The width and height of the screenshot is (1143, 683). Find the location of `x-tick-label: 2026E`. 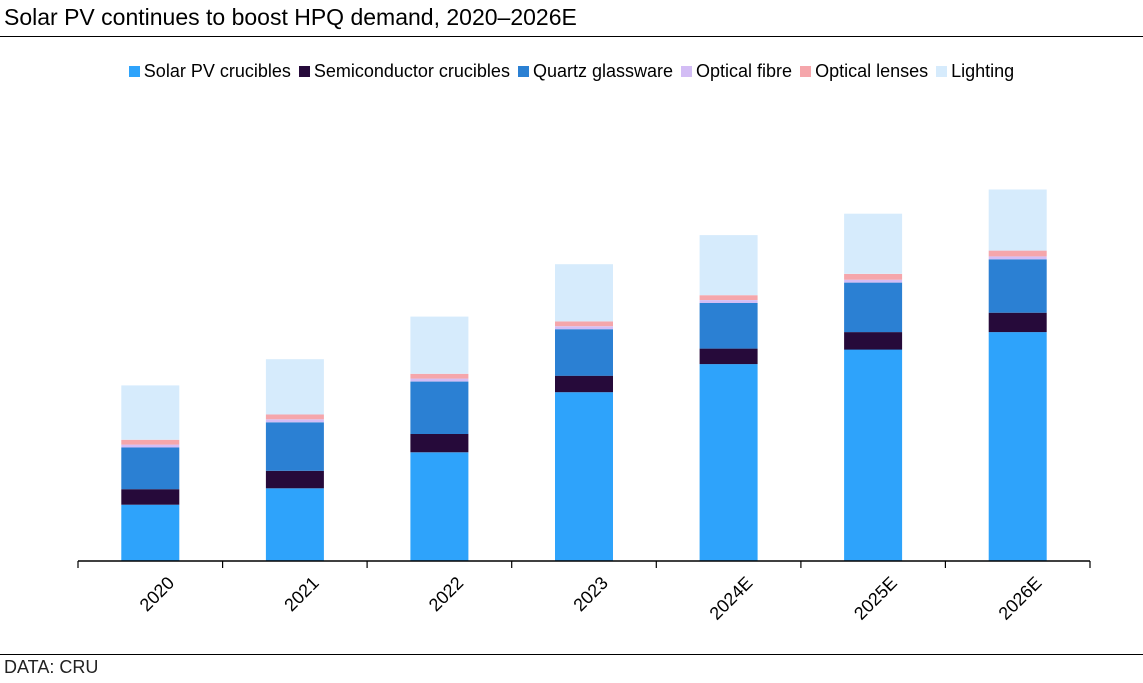

x-tick-label: 2026E is located at coordinates (1020, 598).